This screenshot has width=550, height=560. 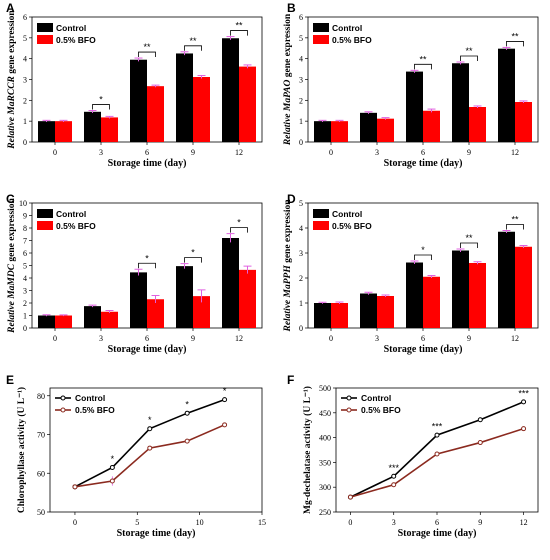 What do you see at coordinates (41, 435) in the screenshot?
I see `y-tick-label: 70` at bounding box center [41, 435].